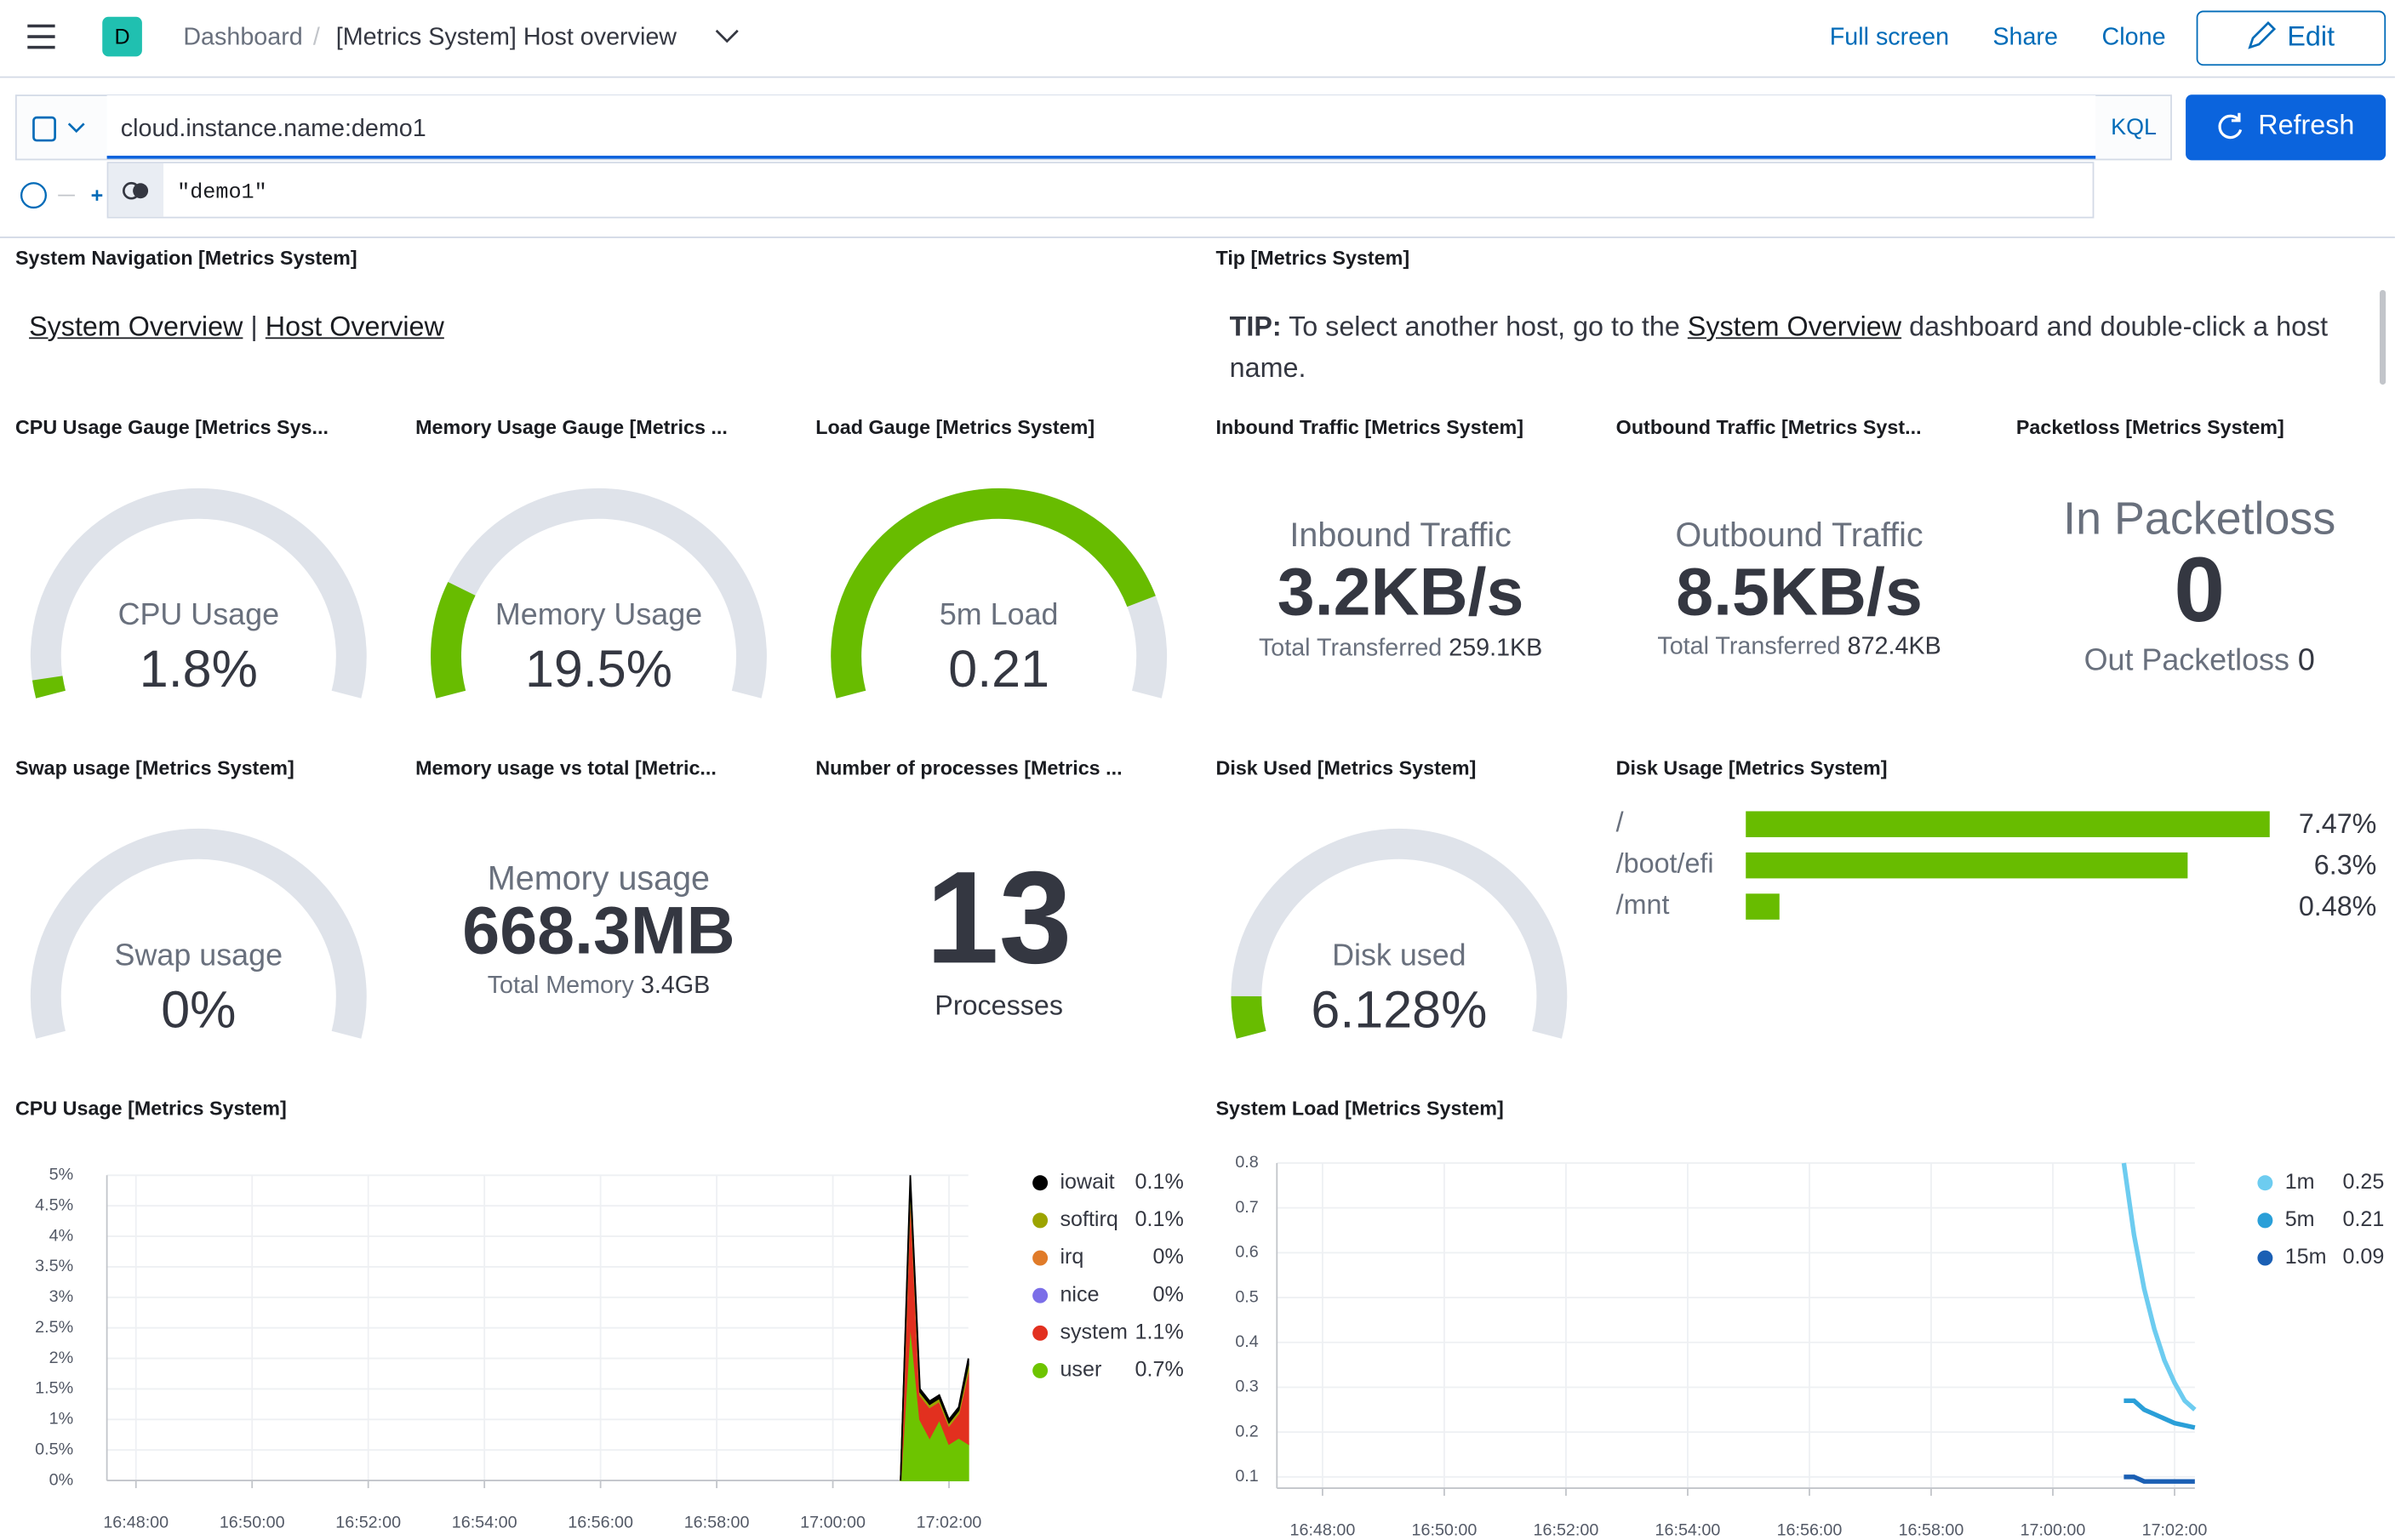 This screenshot has width=2395, height=1540. I want to click on legend-label: irq, so click(1071, 1257).